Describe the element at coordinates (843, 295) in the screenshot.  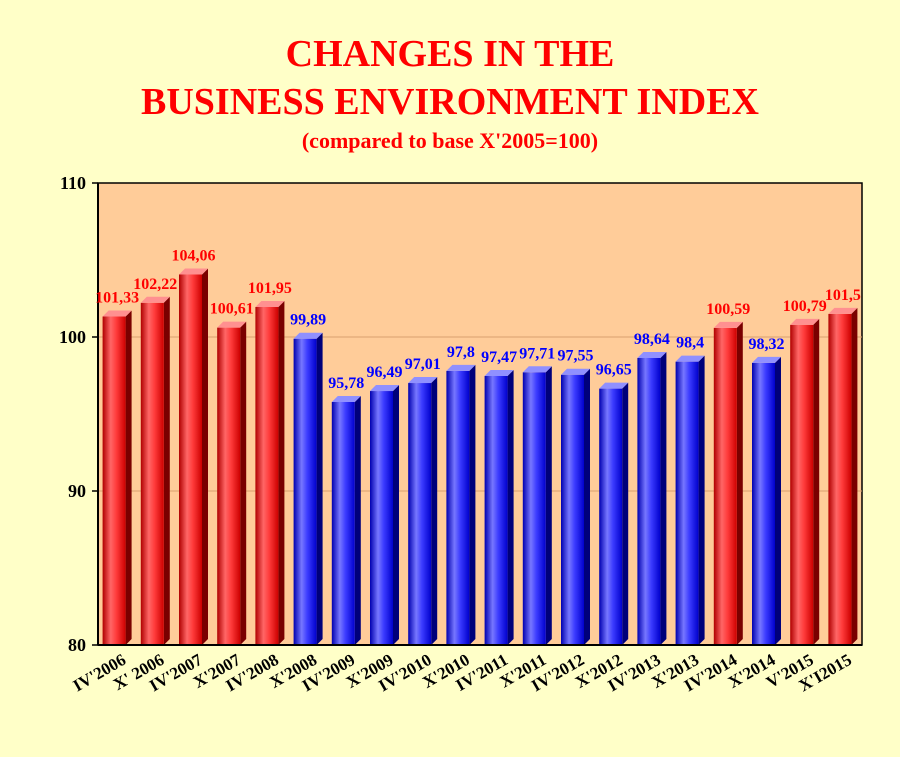
I see `data-label: 101,5` at that location.